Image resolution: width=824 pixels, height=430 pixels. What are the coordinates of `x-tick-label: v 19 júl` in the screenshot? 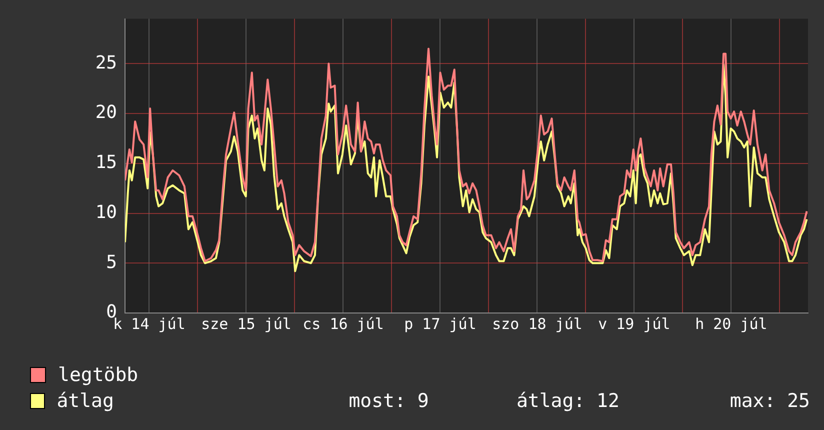 It's located at (634, 323).